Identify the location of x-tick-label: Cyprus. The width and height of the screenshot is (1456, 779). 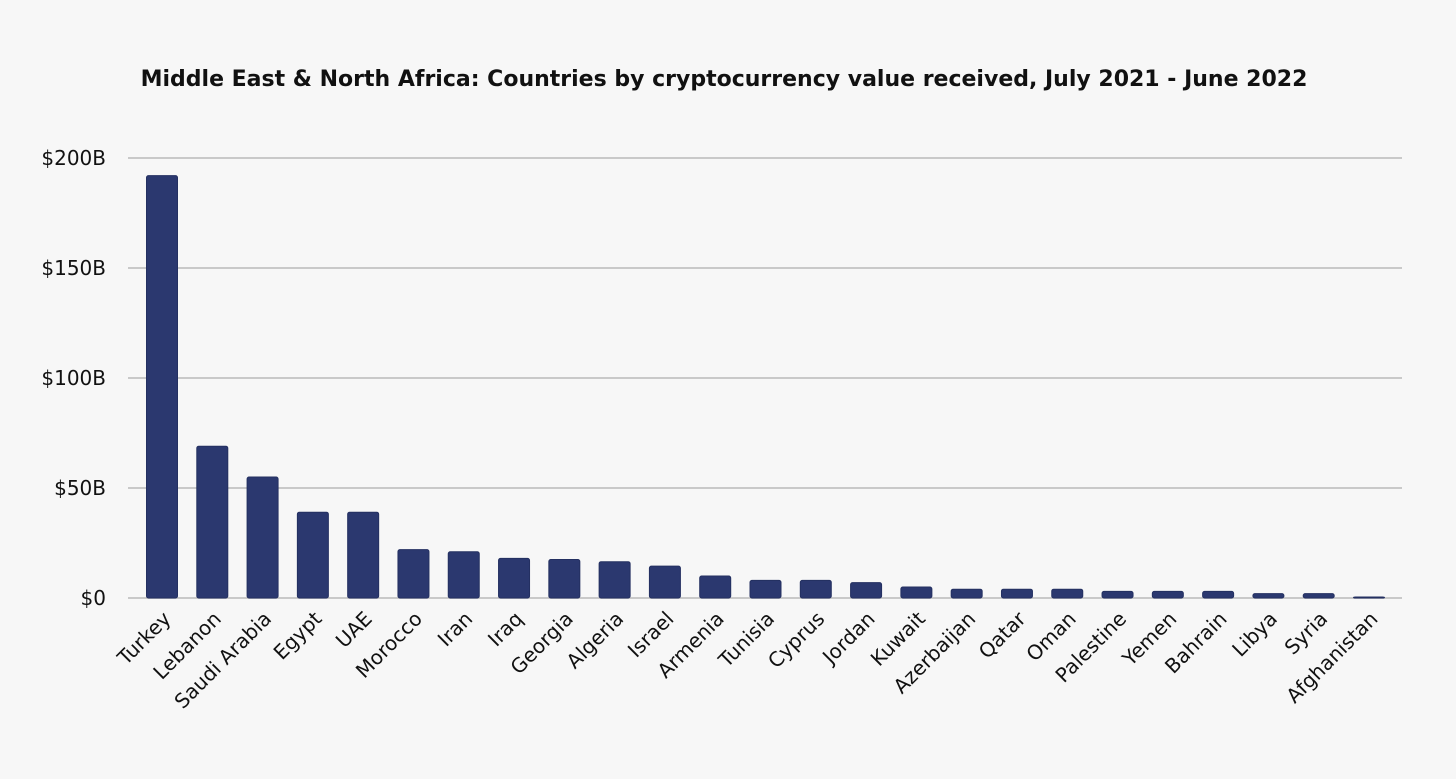
(796, 640).